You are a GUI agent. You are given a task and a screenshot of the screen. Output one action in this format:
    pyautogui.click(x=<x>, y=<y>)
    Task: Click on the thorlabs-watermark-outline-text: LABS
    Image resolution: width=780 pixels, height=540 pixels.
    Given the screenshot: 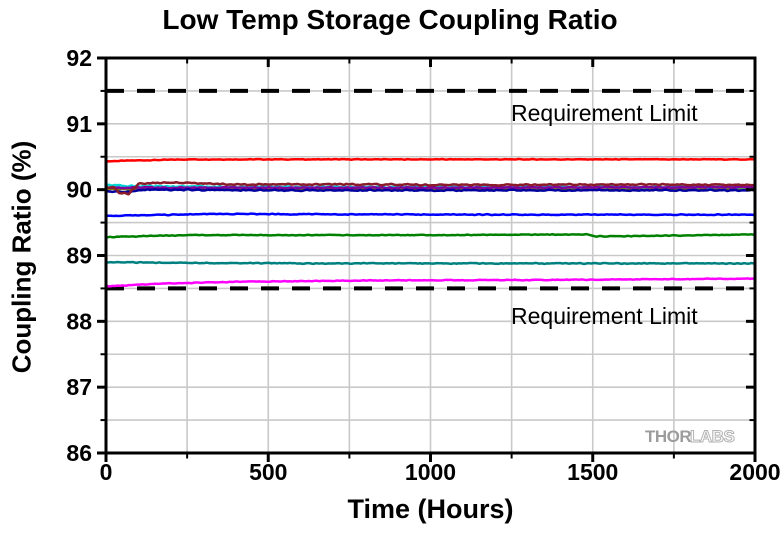 What is the action you would take?
    pyautogui.click(x=712, y=436)
    